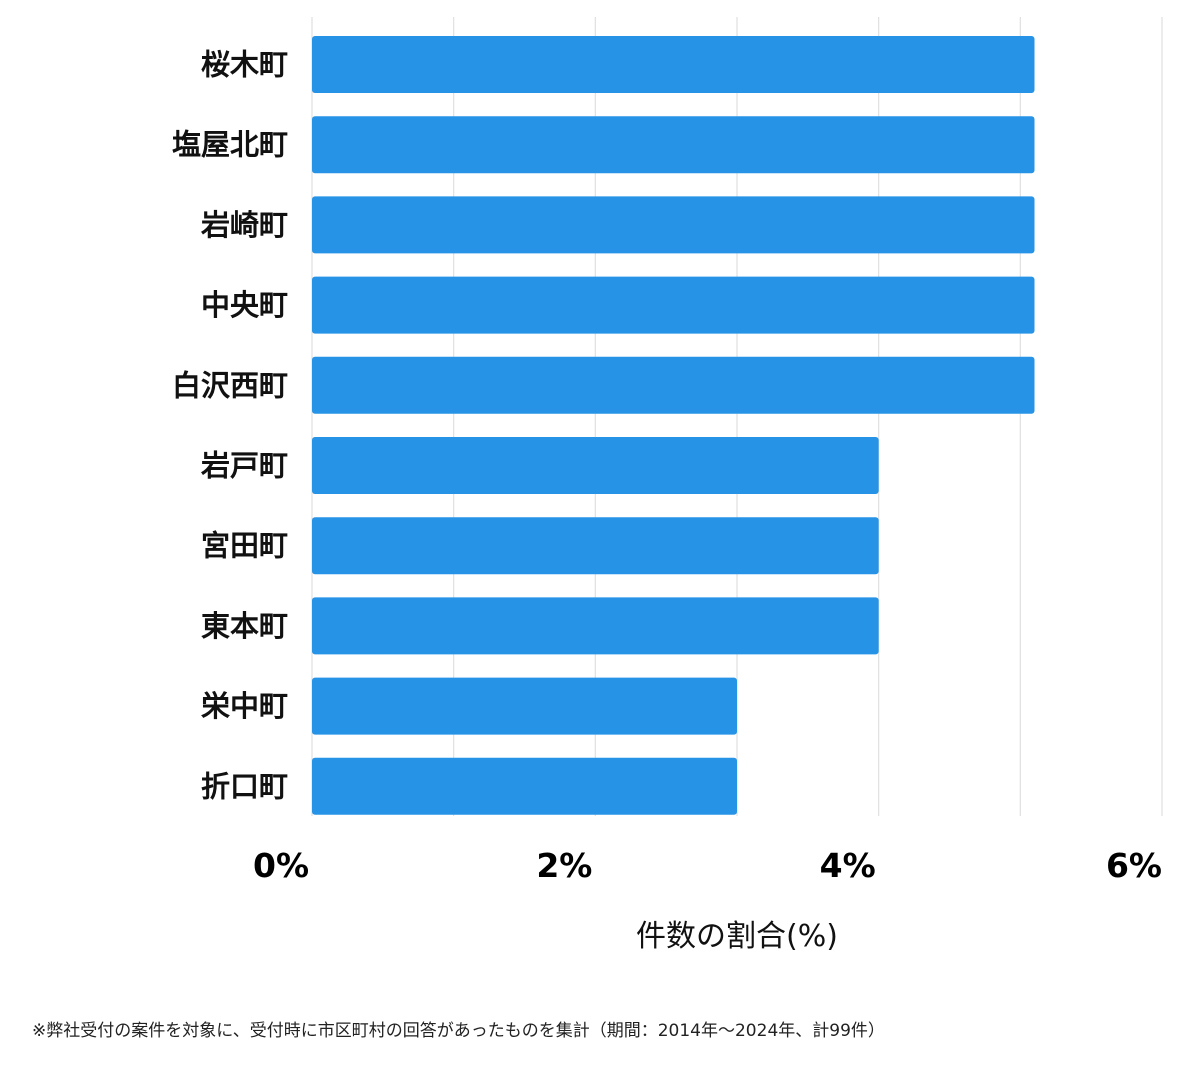 Image resolution: width=1200 pixels, height=1069 pixels. I want to click on category-label: 栄中町, so click(244, 706).